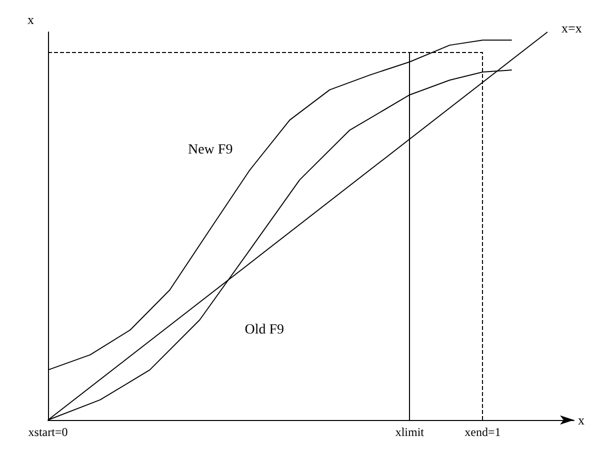 The image size is (589, 452). I want to click on y-axis-title: x, so click(31, 19).